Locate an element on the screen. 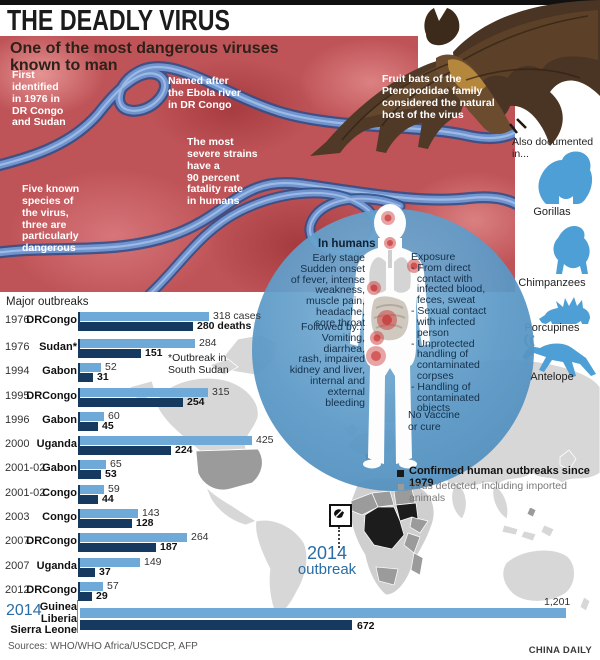  deaths-value: 151 is located at coordinates (154, 353).